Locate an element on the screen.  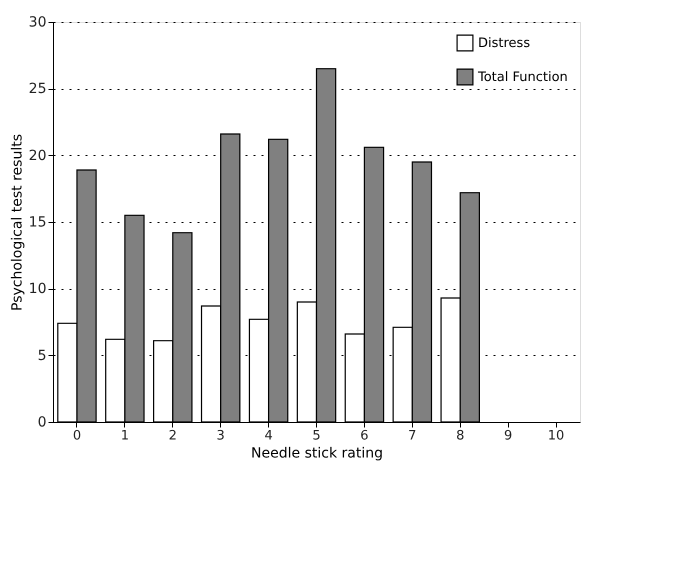
legend-label: Distress is located at coordinates (504, 43).